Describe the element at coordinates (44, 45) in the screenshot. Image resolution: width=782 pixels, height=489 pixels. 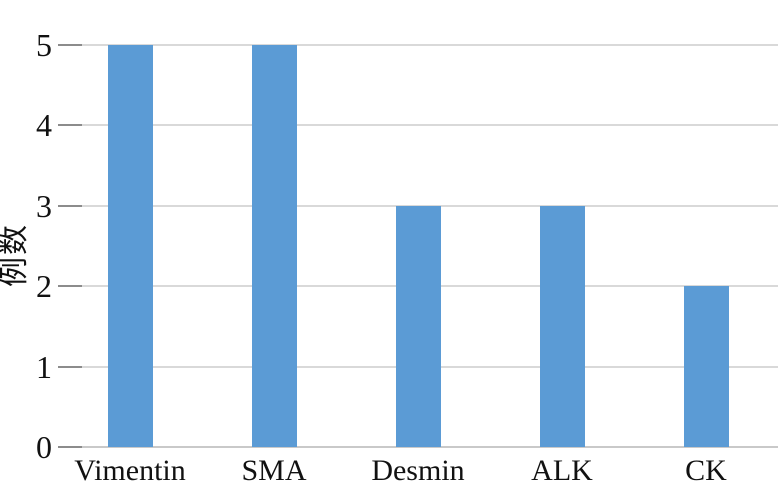
I see `y-tick-label: 5` at that location.